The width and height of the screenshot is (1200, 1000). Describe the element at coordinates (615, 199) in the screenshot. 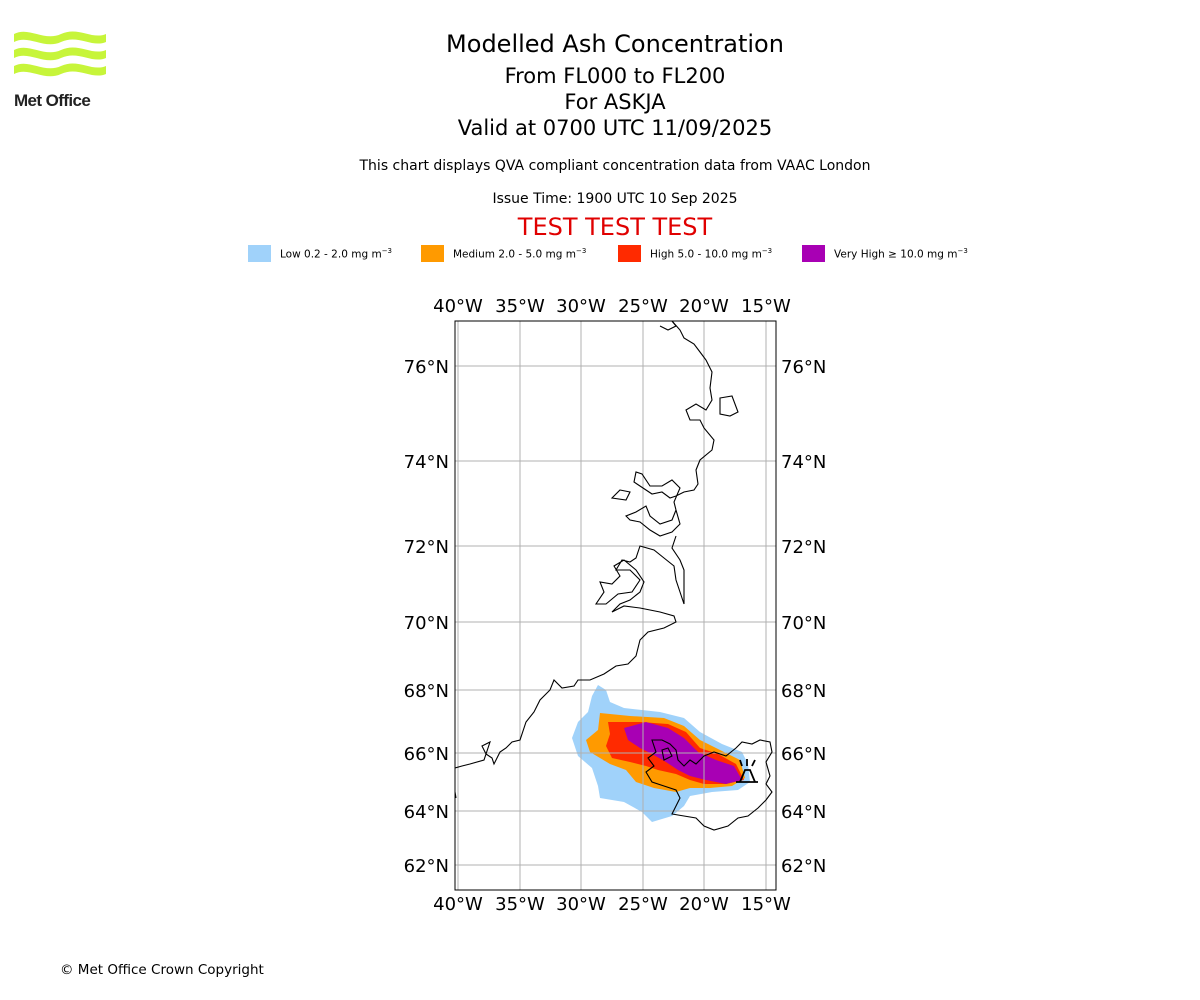

I see `issue-time: Issue Time: 1900 UTC 10 Sep 2025` at that location.